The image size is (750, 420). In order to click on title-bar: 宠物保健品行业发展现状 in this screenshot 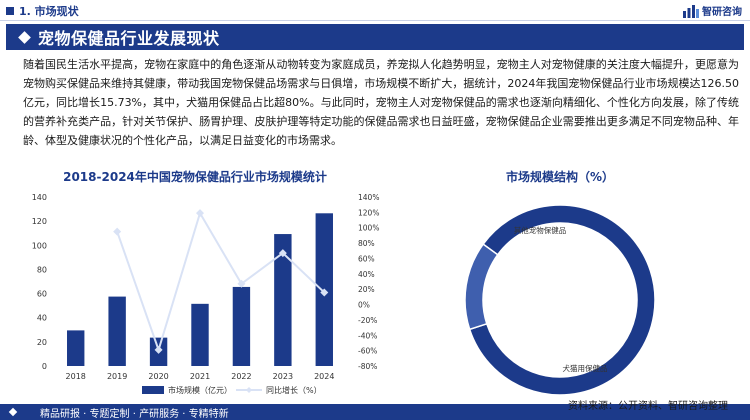, I will do `click(375, 37)`.